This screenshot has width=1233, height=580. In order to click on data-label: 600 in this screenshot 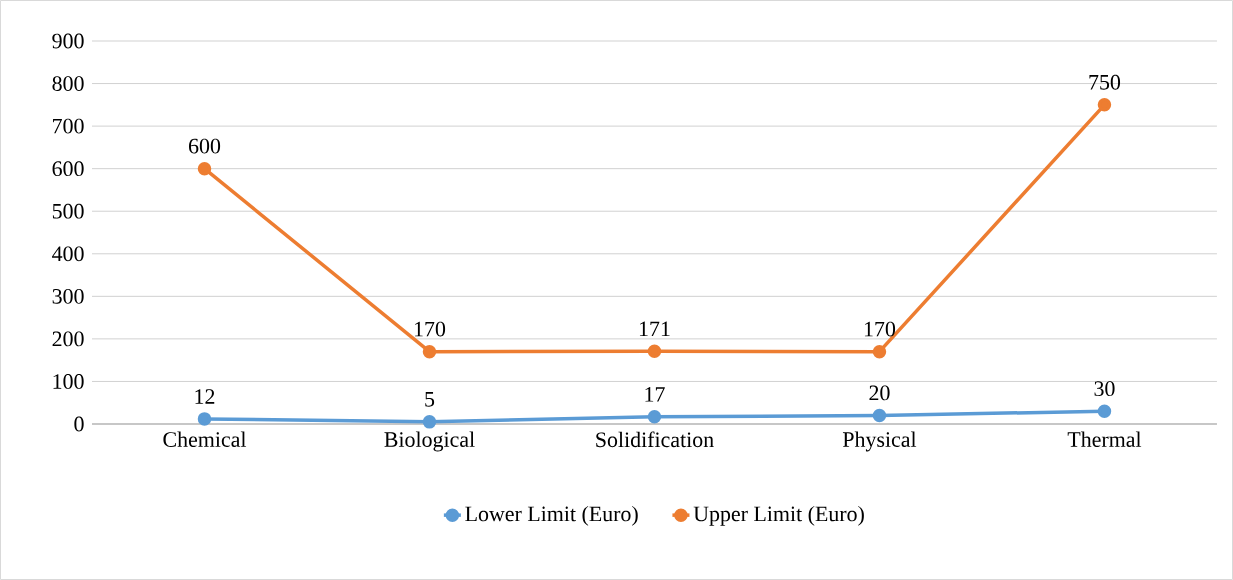, I will do `click(204, 146)`.